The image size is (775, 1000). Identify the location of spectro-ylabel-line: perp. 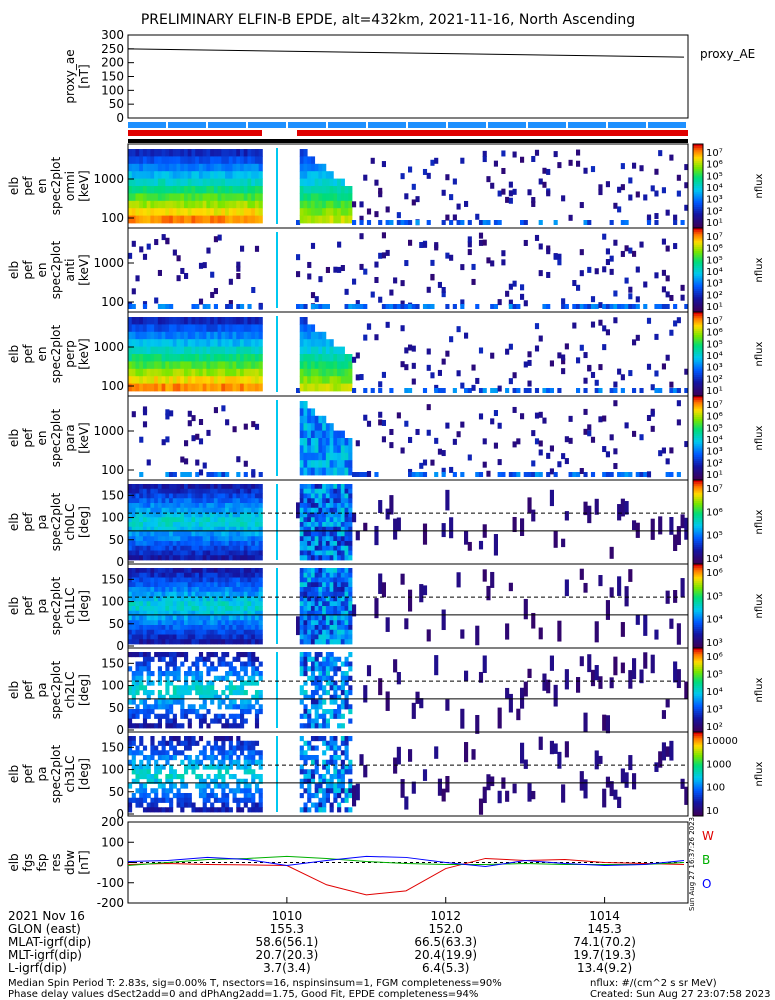
(70, 354).